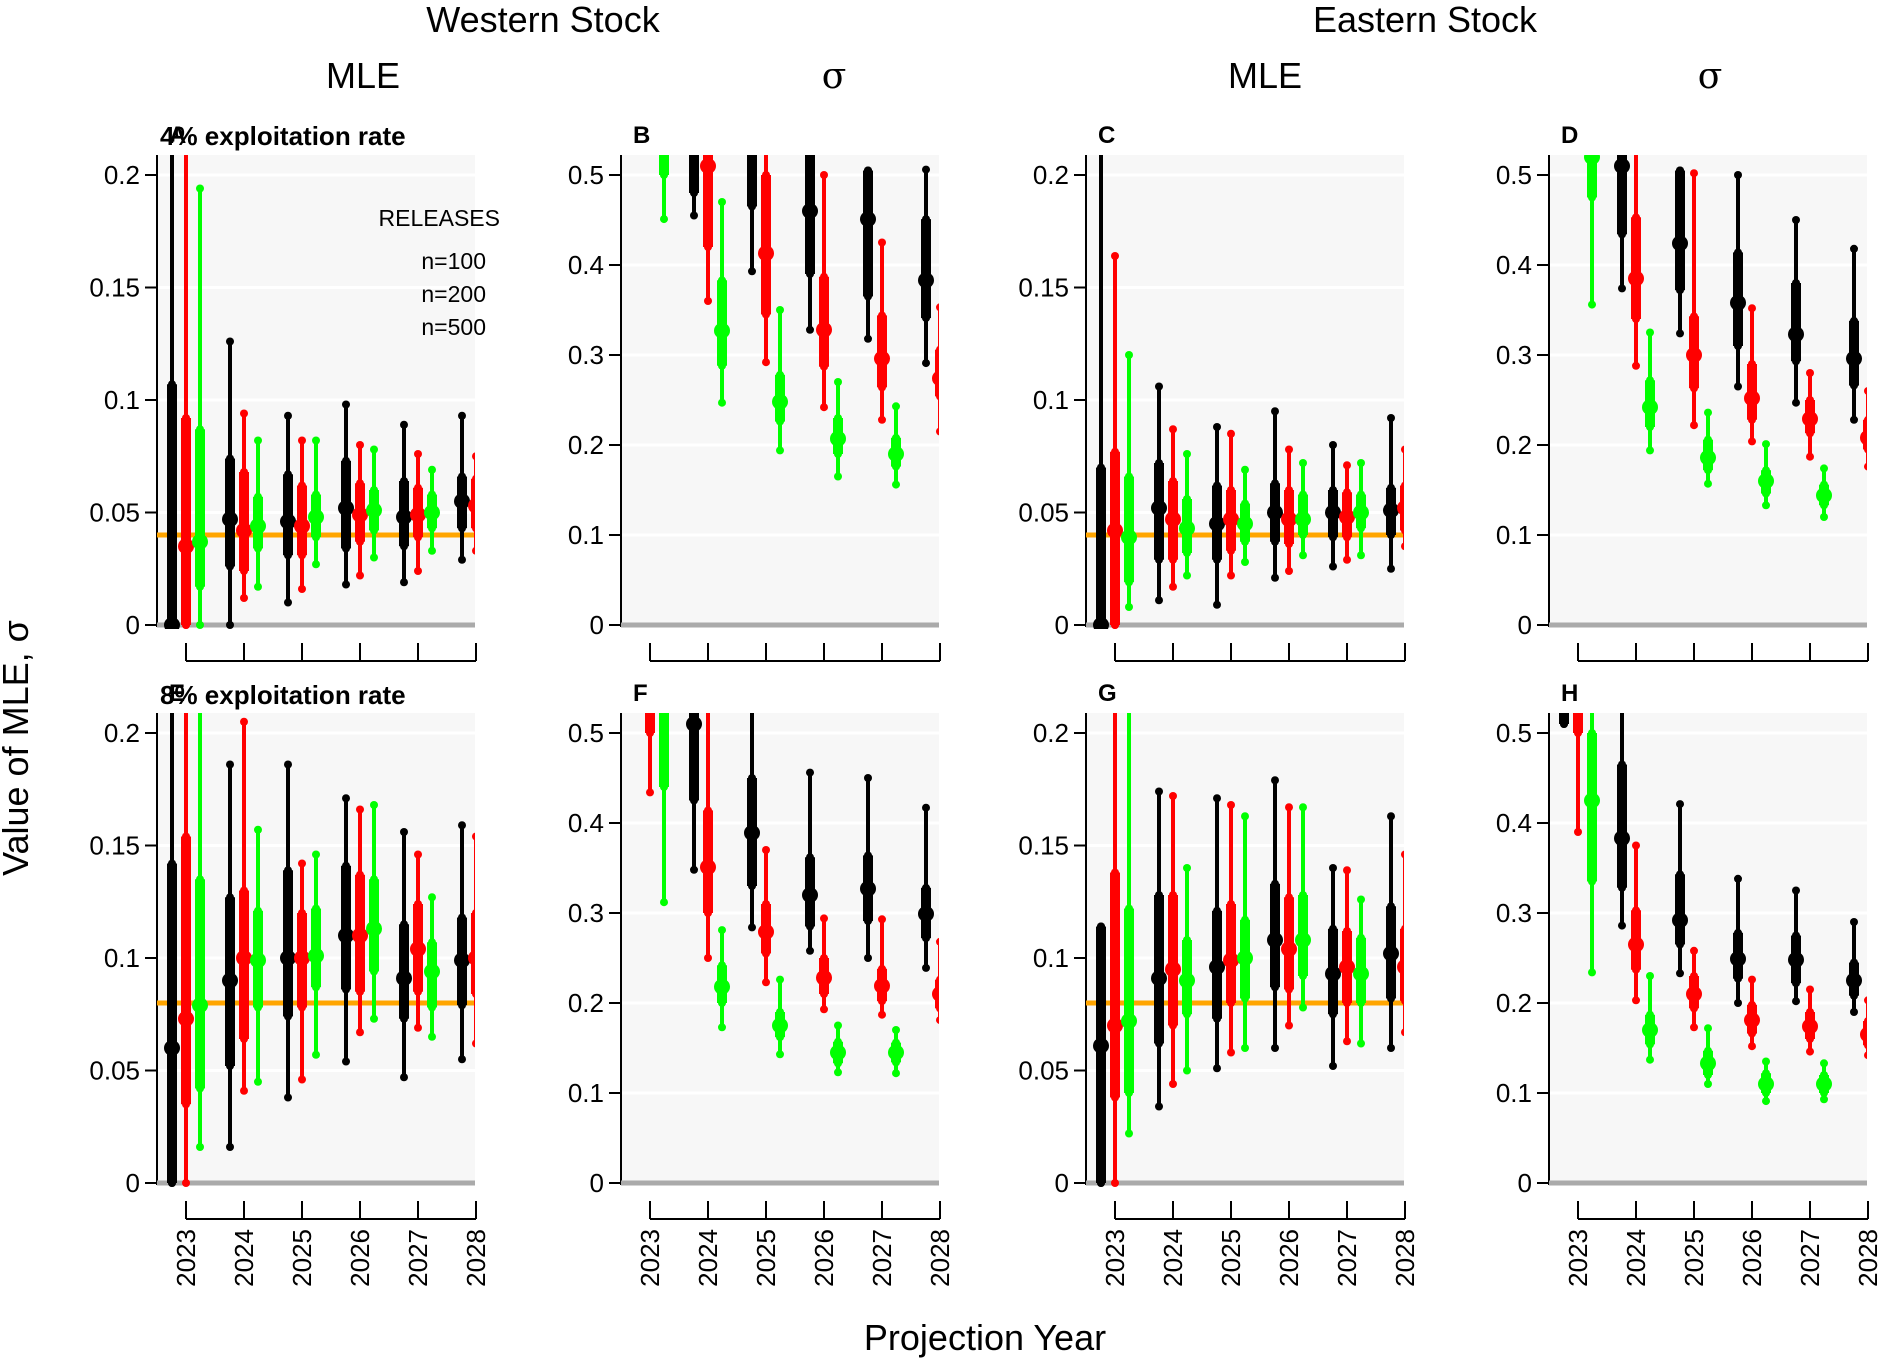 This screenshot has width=1890, height=1362. What do you see at coordinates (319, 950) in the screenshot?
I see `error-bars` at bounding box center [319, 950].